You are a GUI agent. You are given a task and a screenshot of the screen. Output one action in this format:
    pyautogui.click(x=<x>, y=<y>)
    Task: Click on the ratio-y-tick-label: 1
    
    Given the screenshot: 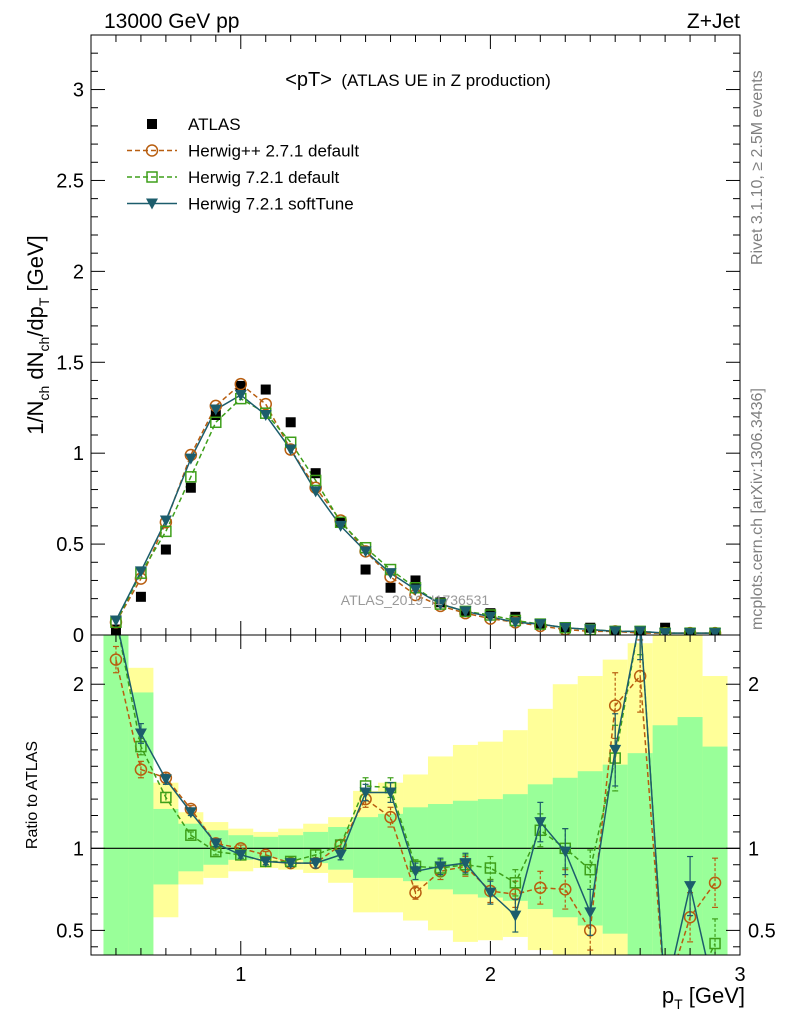 What is the action you would take?
    pyautogui.click(x=78, y=849)
    